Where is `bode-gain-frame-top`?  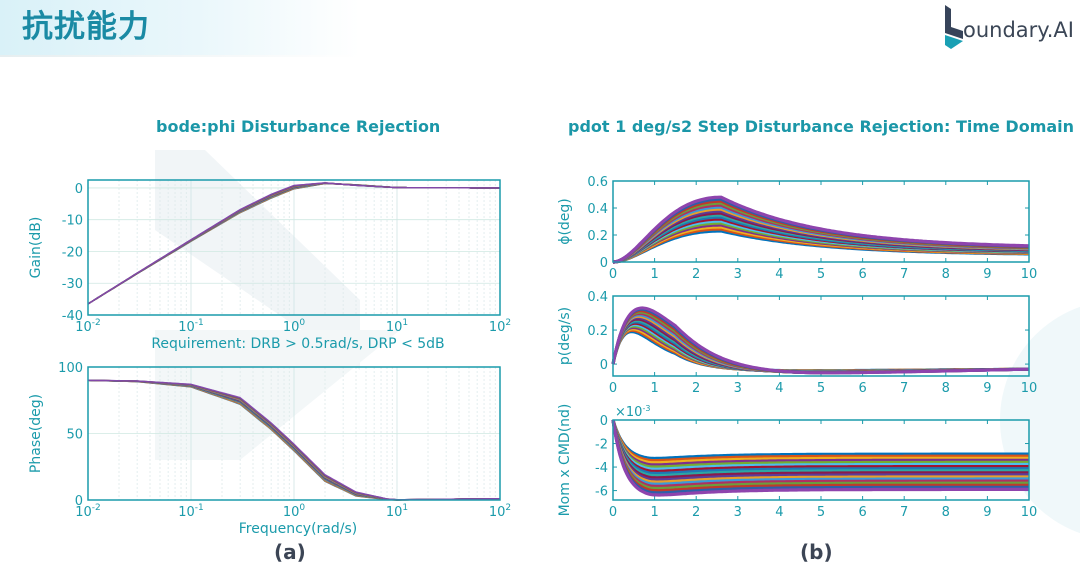
bode-gain-frame-top is located at coordinates (294, 247).